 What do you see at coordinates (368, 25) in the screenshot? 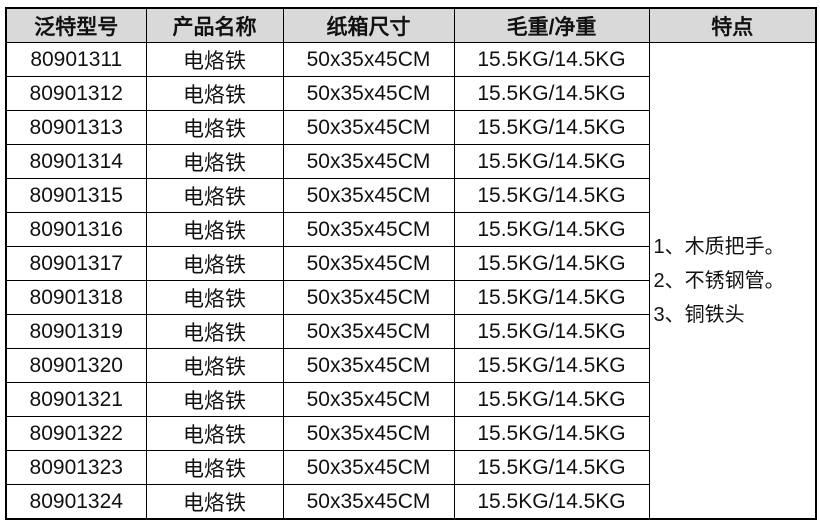
I see `header-carton-size: 纸箱尺寸` at bounding box center [368, 25].